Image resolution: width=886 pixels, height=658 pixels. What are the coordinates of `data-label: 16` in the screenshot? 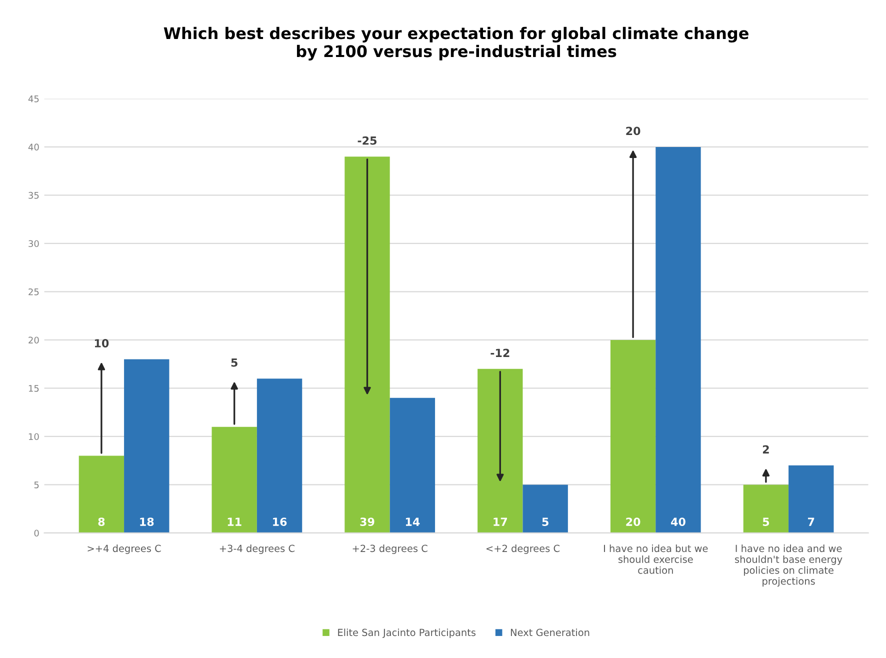 It's located at (280, 522).